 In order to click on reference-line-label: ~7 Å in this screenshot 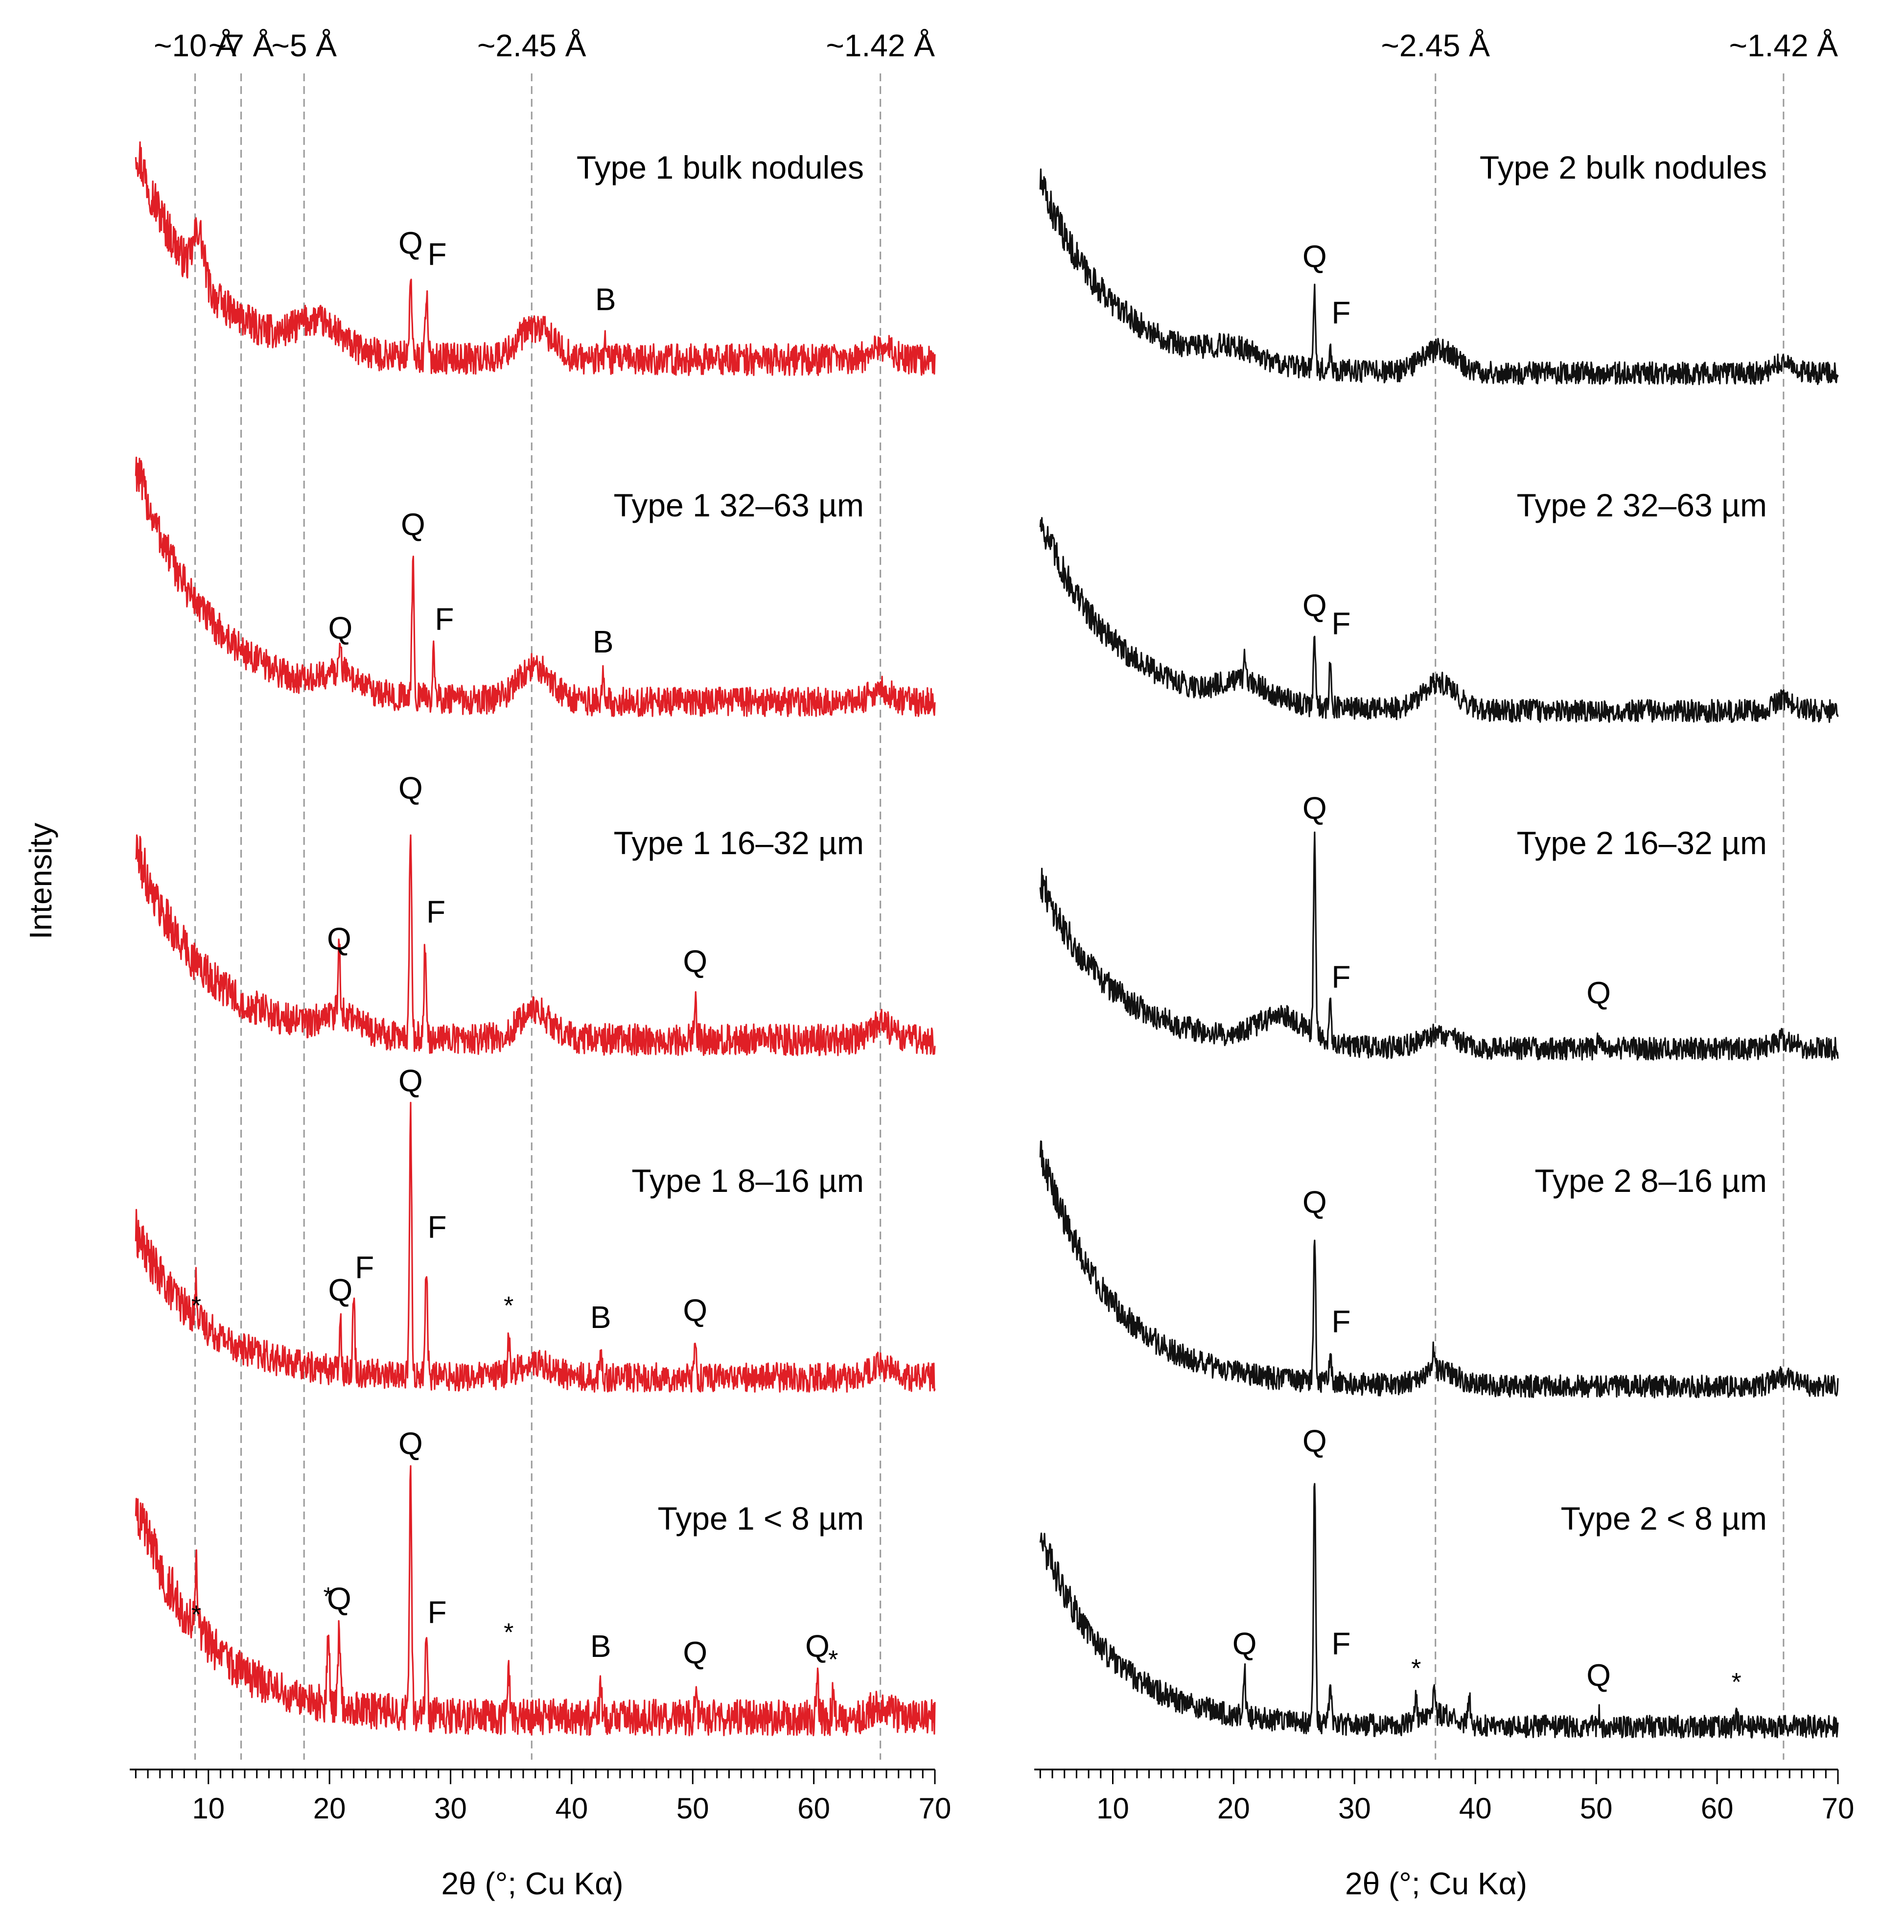, I will do `click(241, 45)`.